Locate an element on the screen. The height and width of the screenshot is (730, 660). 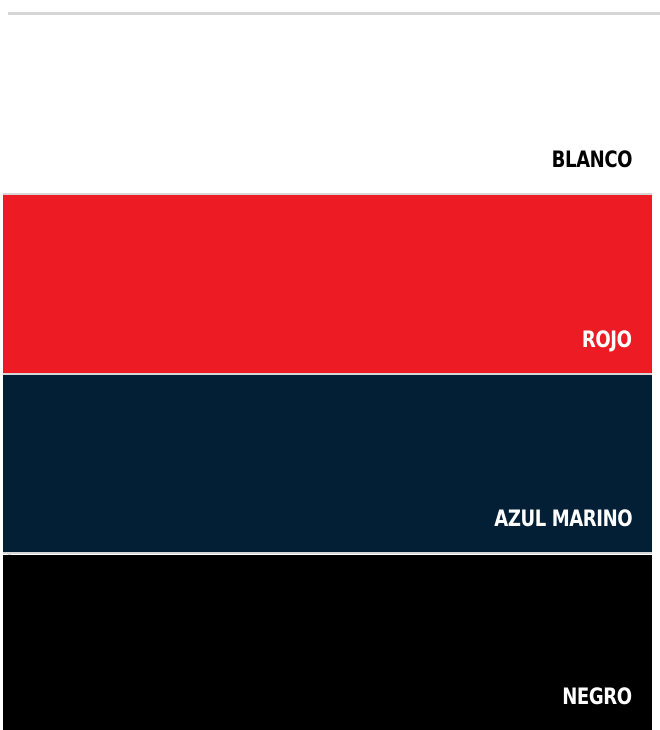
swatch-label-rojo: ROJO is located at coordinates (607, 340).